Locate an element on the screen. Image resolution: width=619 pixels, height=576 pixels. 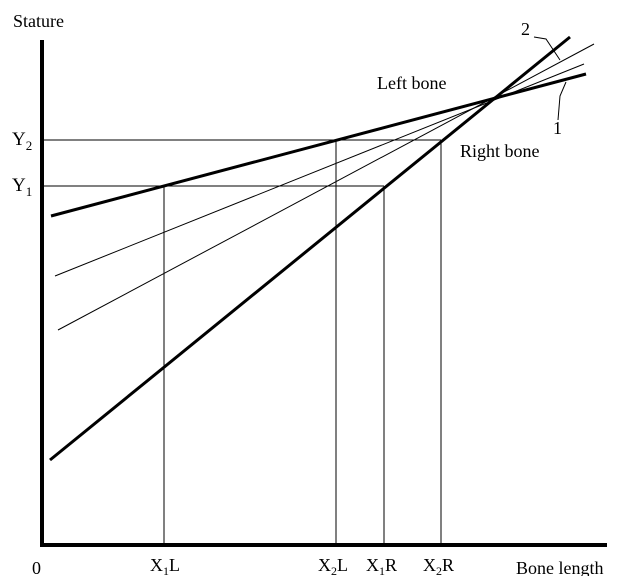
x-axis-label: Bone length is located at coordinates (560, 567).